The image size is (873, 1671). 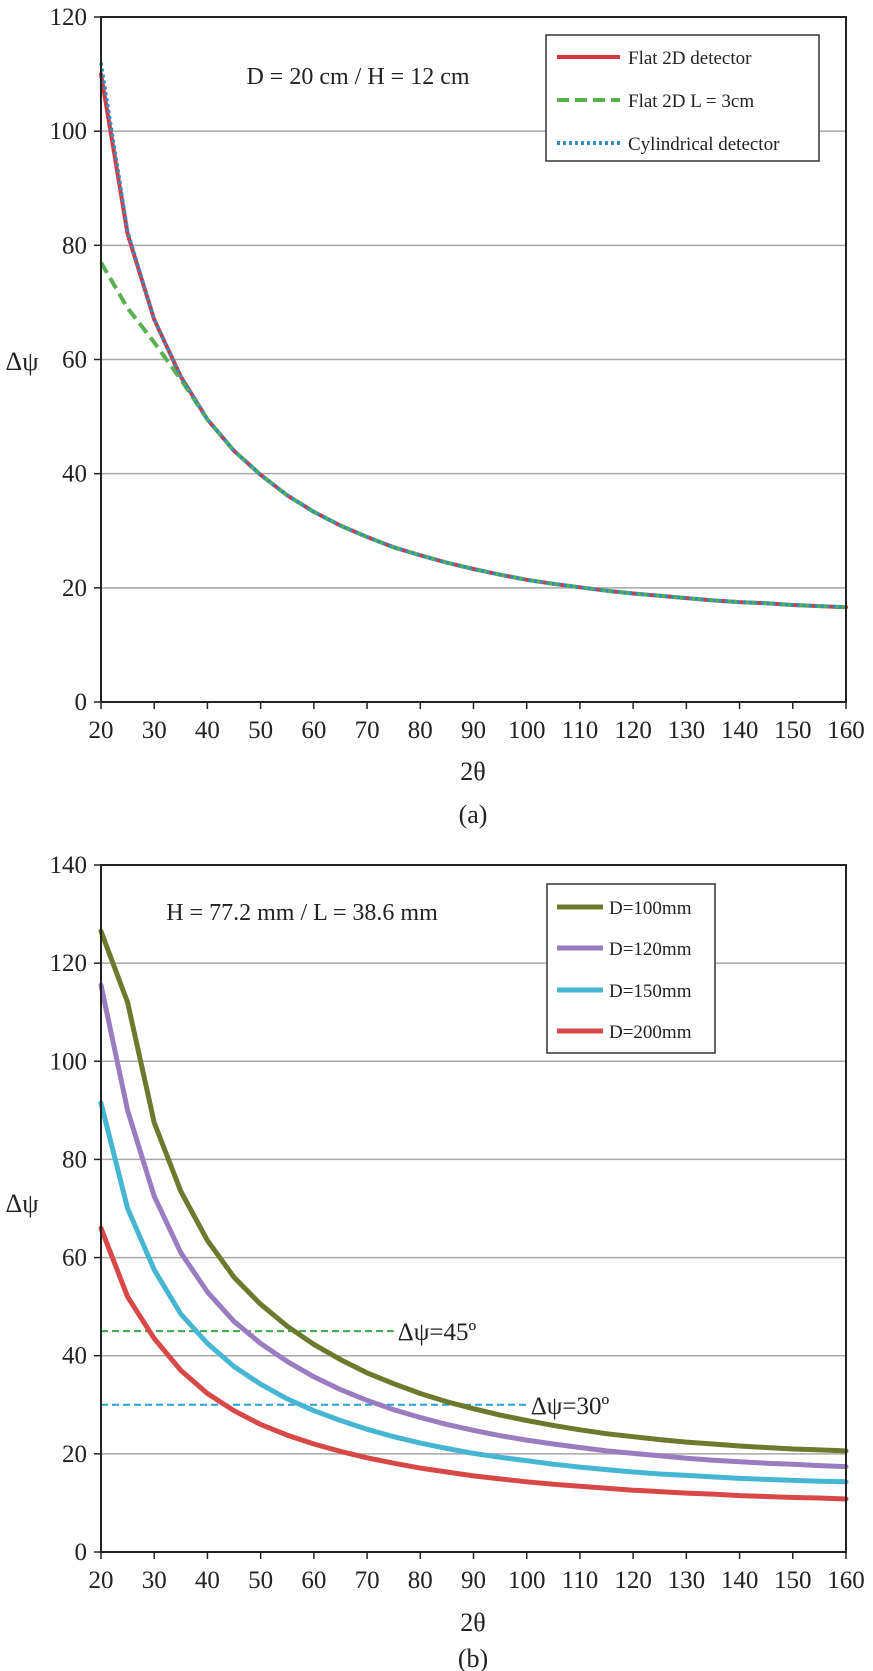 What do you see at coordinates (690, 58) in the screenshot?
I see `legend-label-flat-2d: Flat 2D detector` at bounding box center [690, 58].